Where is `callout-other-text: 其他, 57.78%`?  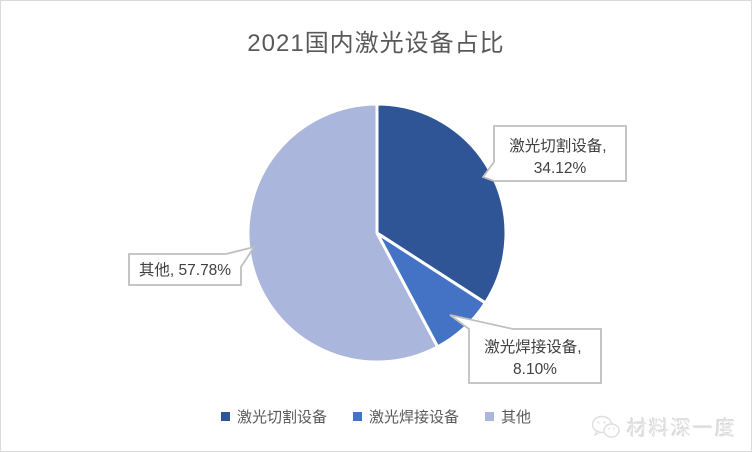
callout-other-text: 其他, 57.78% is located at coordinates (185, 270).